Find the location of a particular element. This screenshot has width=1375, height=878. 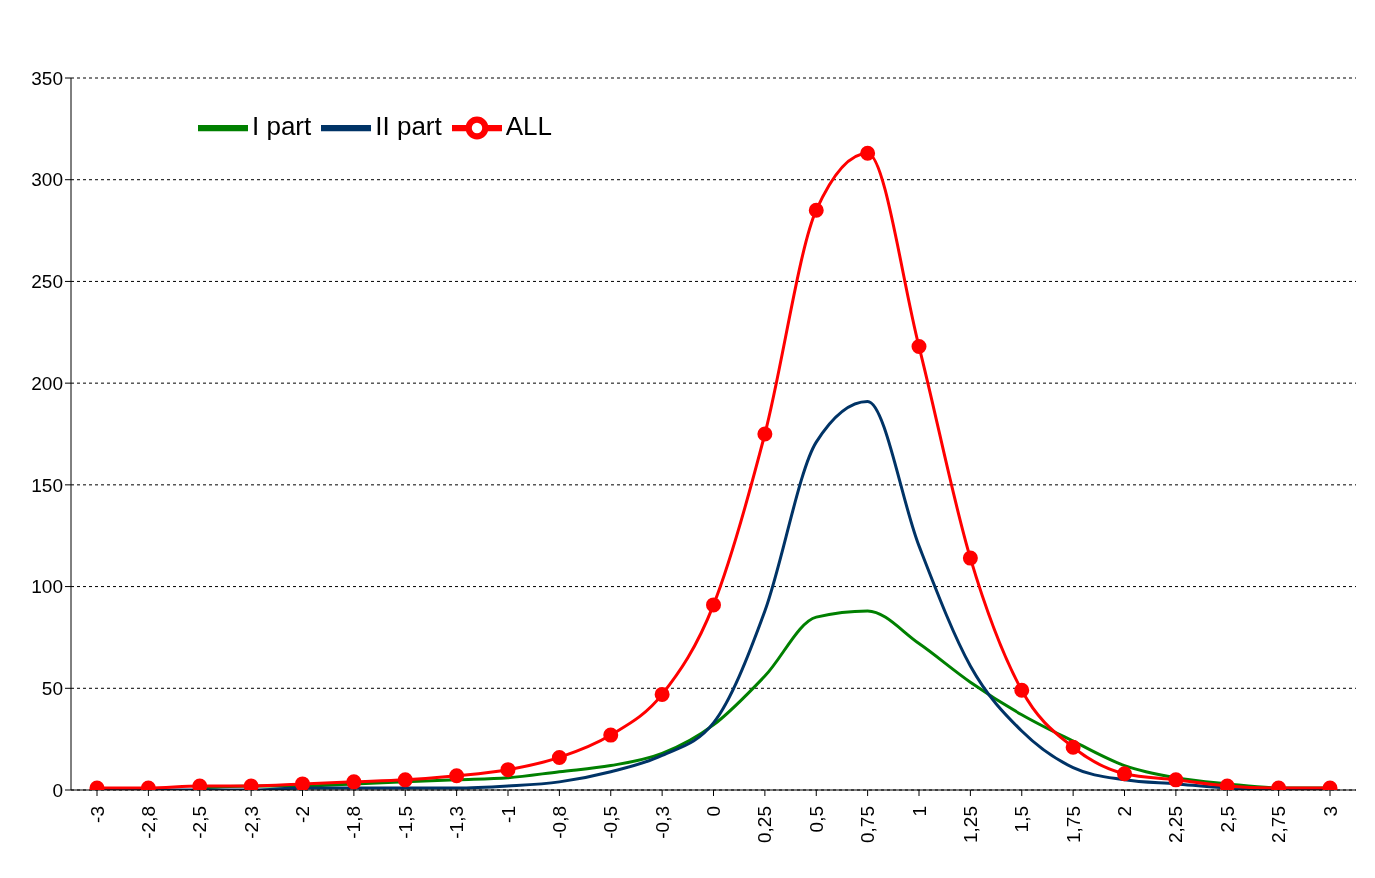

x-tick-label: -2,5 is located at coordinates (200, 822).